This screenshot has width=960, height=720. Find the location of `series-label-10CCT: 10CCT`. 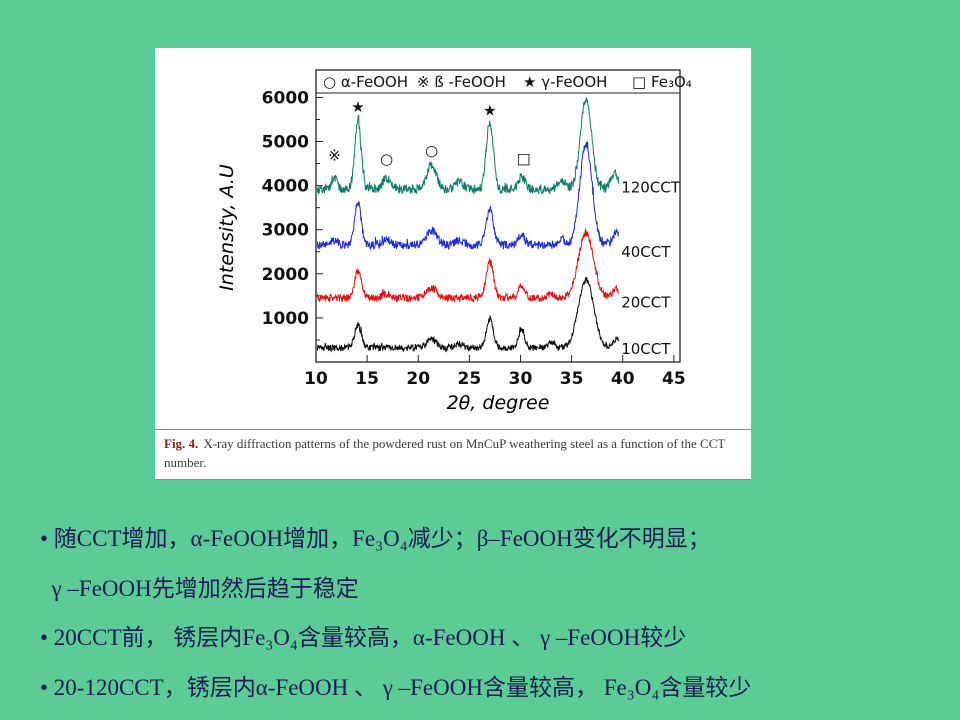

series-label-10CCT: 10CCT is located at coordinates (646, 349).